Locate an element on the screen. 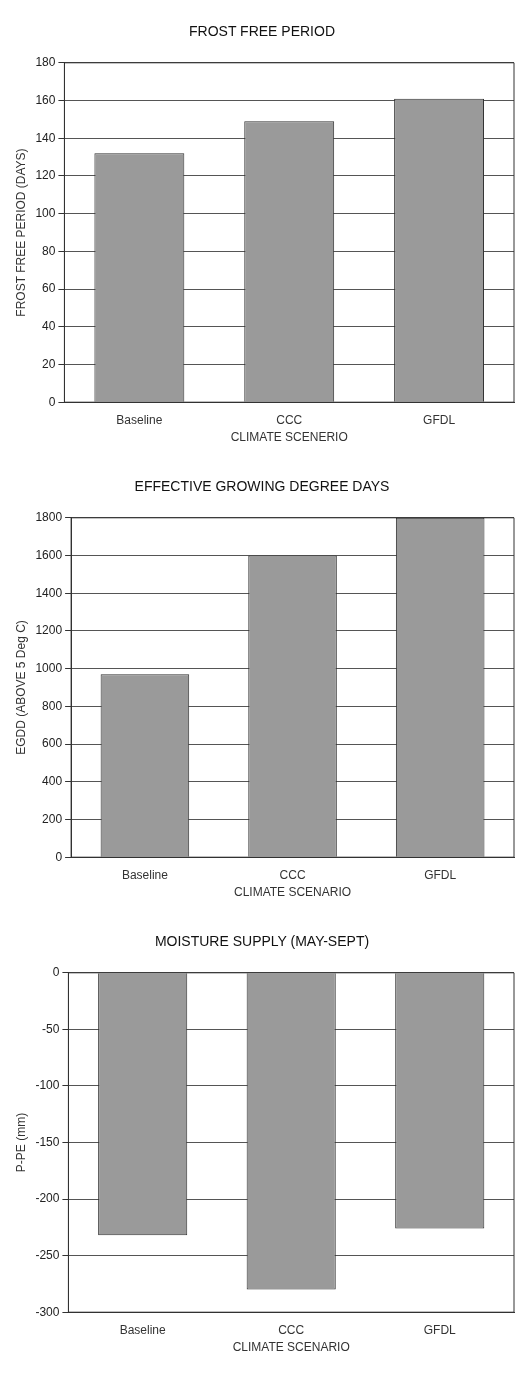 The height and width of the screenshot is (1387, 526). y-tick-label: 1800 is located at coordinates (49, 517).